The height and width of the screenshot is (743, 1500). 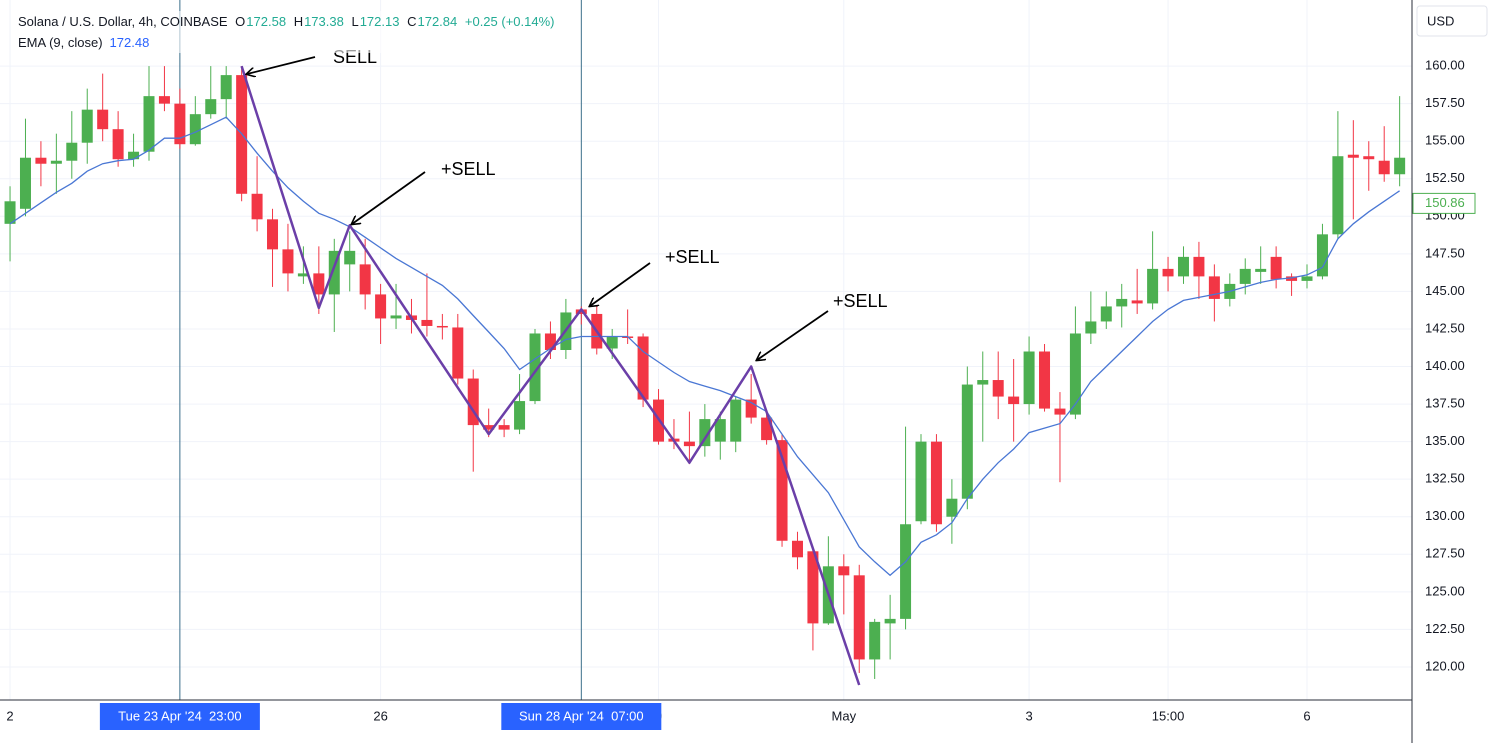 What do you see at coordinates (288, 42) in the screenshot?
I see `indicator-row: EMA (9, close) 172.48` at bounding box center [288, 42].